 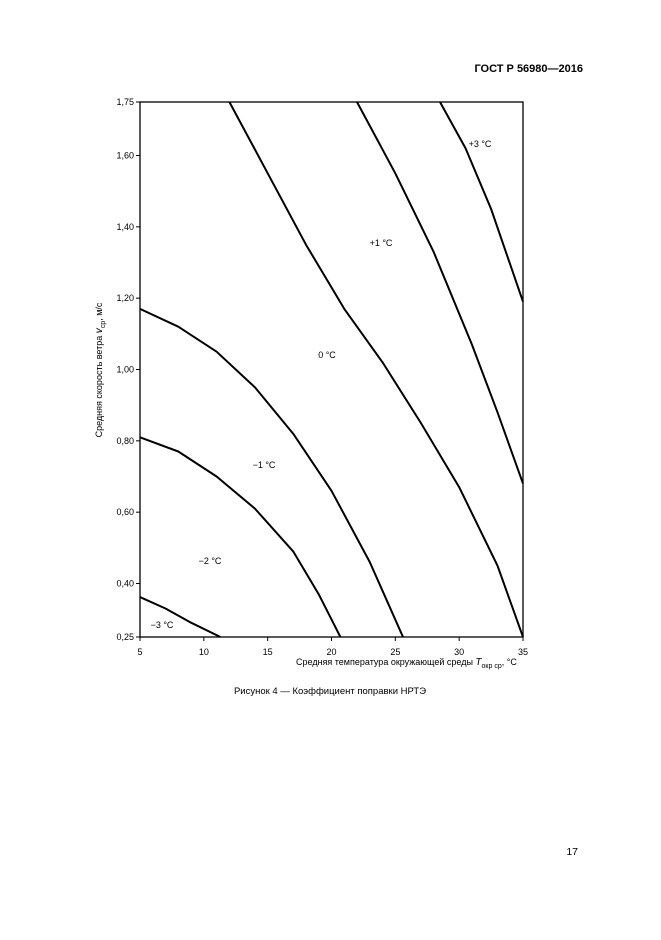 What do you see at coordinates (99, 330) in the screenshot?
I see `y-label-part: v` at bounding box center [99, 330].